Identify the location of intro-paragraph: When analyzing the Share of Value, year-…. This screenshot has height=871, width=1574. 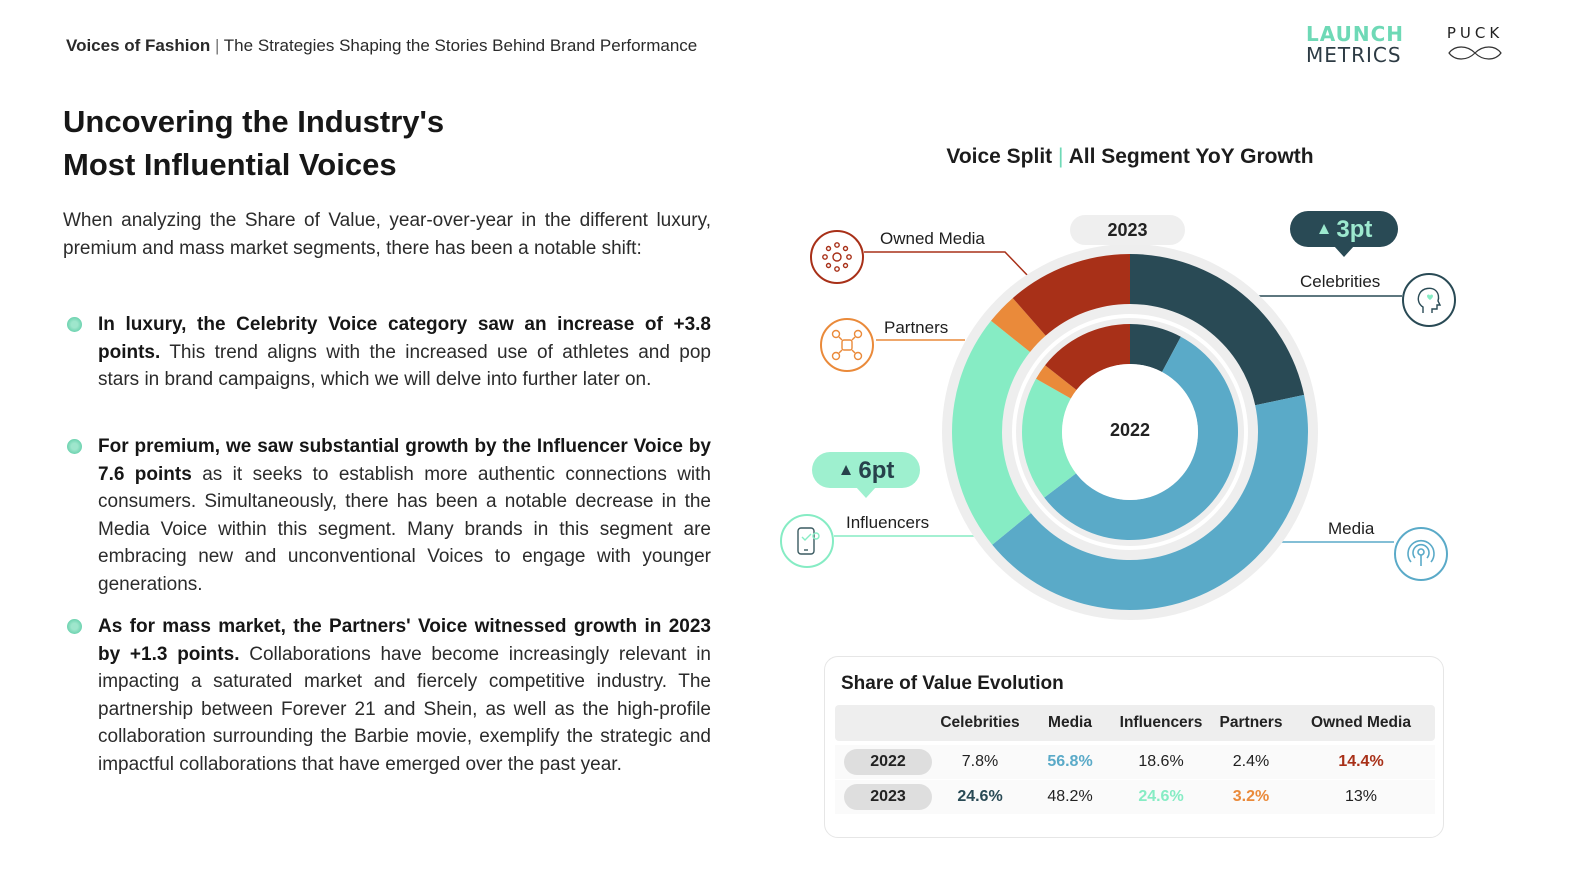
(387, 234).